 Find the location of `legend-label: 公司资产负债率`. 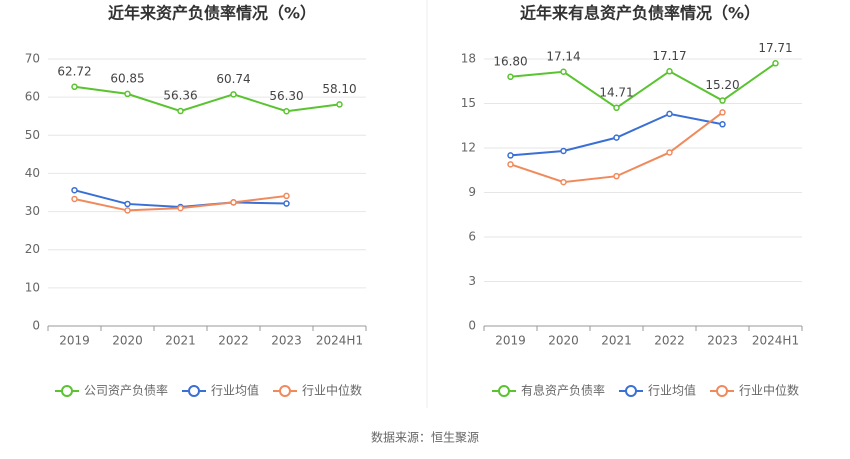

legend-label: 公司资产负债率 is located at coordinates (126, 390).